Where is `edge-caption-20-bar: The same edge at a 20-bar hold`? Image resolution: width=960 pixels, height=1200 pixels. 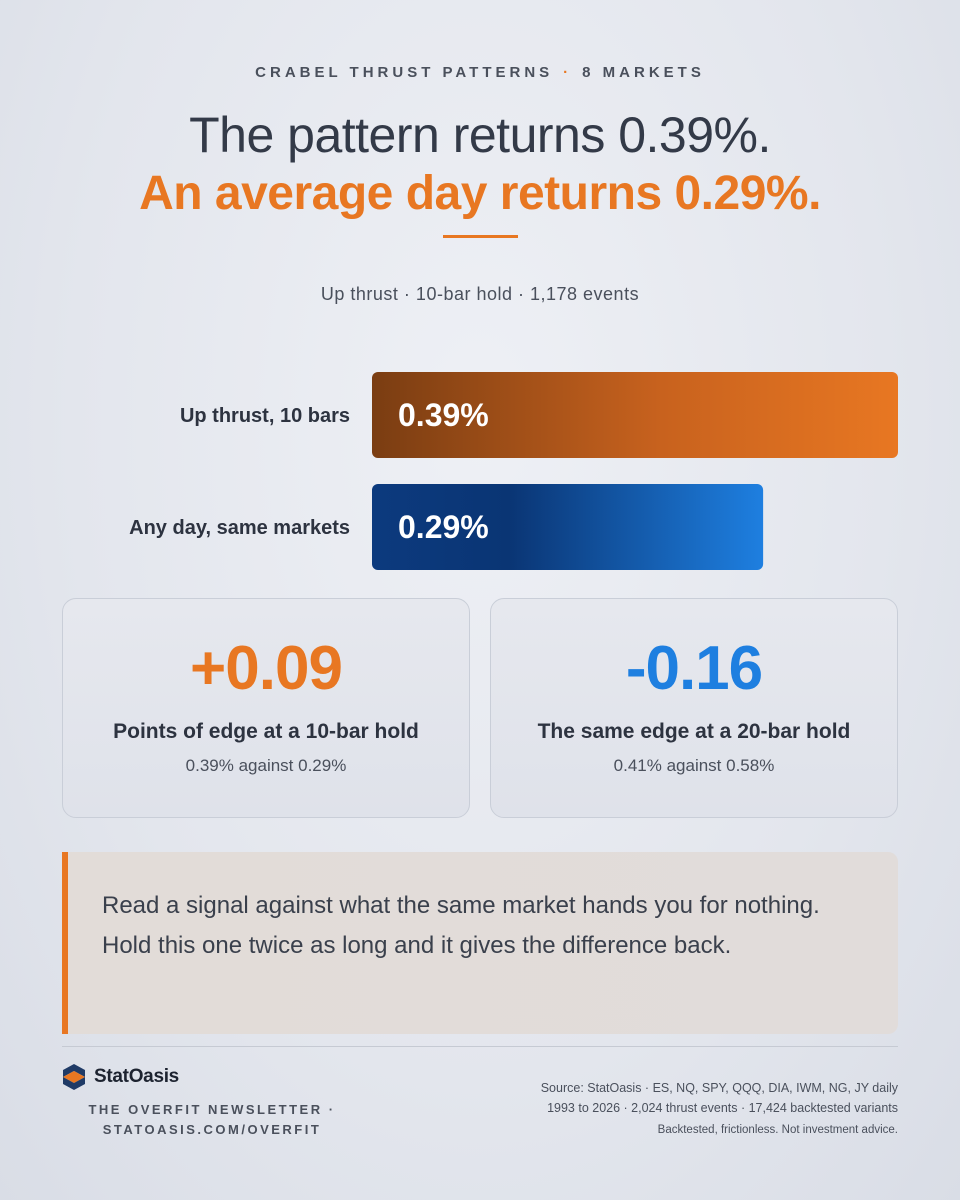 edge-caption-20-bar: The same edge at a 20-bar hold is located at coordinates (694, 731).